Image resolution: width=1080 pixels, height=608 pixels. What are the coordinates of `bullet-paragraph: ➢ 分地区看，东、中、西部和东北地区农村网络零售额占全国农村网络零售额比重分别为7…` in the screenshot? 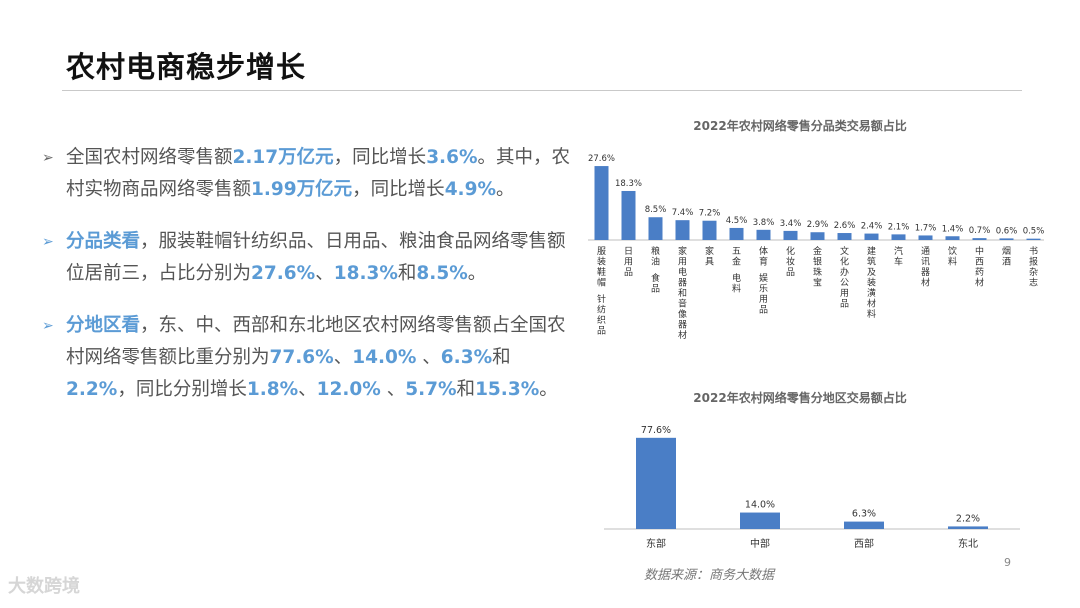 It's located at (307, 358).